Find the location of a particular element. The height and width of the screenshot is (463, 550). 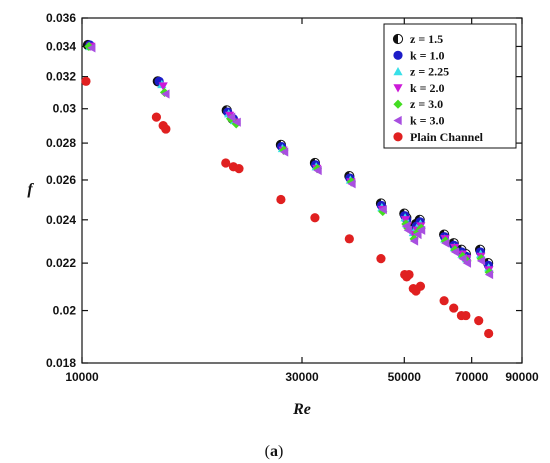

y-axis-label: f is located at coordinates (30, 189).